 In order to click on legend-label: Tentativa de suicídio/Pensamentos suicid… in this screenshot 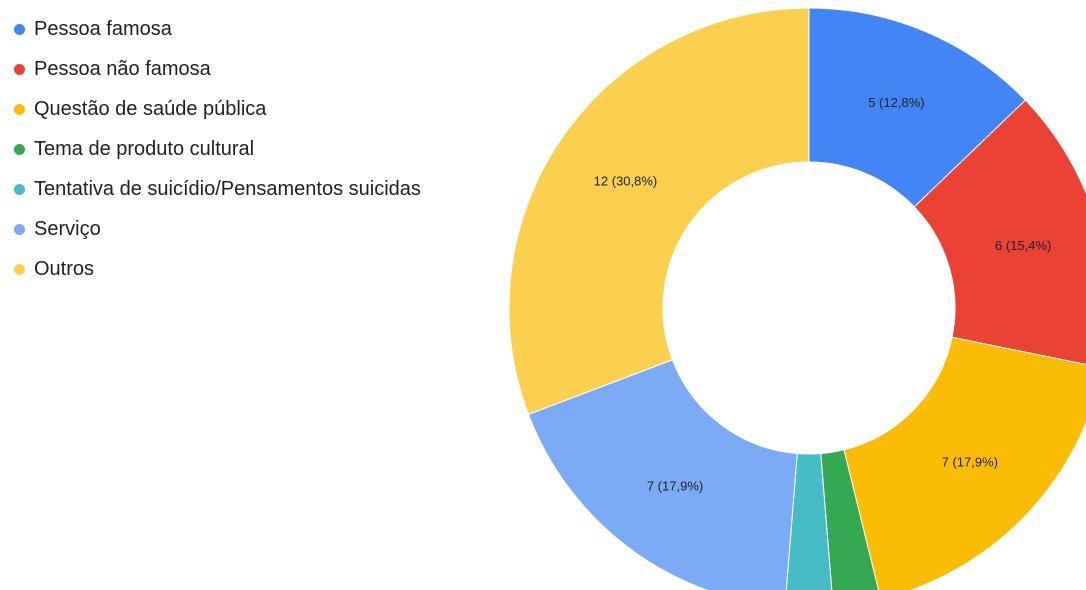, I will do `click(227, 188)`.